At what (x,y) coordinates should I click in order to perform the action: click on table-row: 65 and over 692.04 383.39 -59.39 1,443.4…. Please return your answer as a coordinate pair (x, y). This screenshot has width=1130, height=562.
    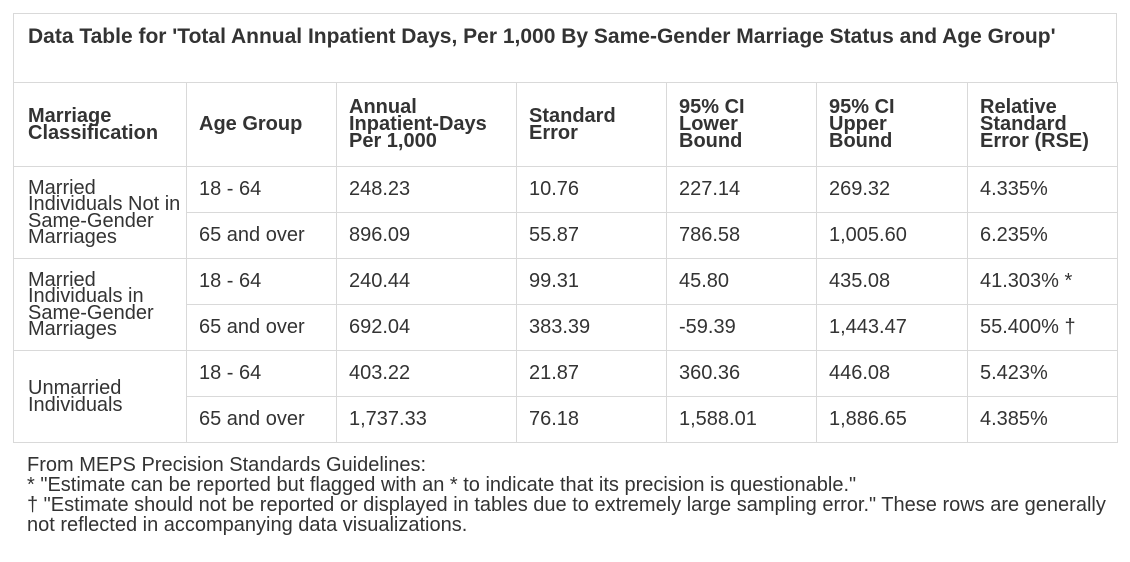
    Looking at the image, I should click on (566, 327).